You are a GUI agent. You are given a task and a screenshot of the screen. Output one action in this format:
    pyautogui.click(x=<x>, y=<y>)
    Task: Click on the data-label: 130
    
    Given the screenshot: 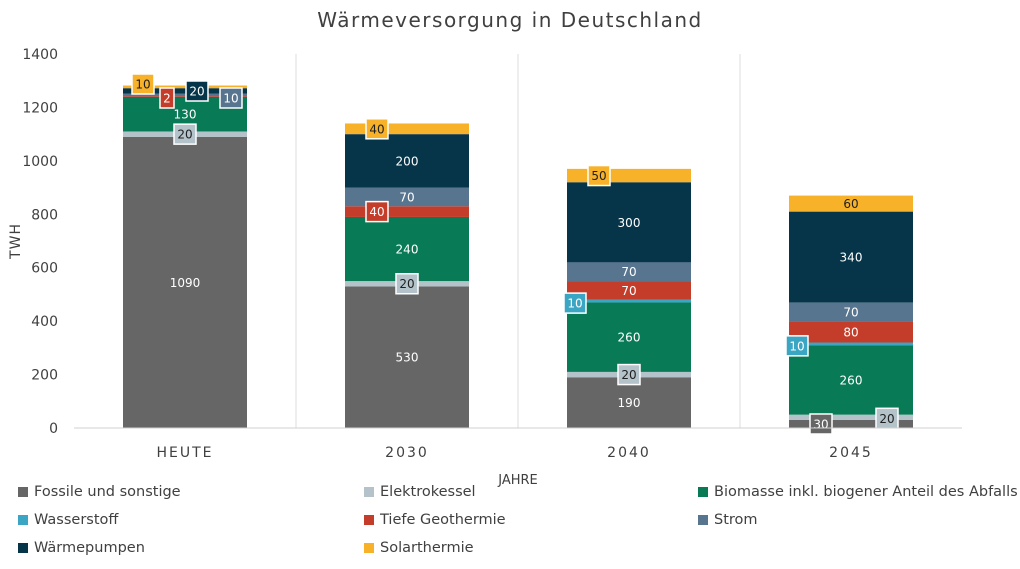 What is the action you would take?
    pyautogui.click(x=185, y=115)
    